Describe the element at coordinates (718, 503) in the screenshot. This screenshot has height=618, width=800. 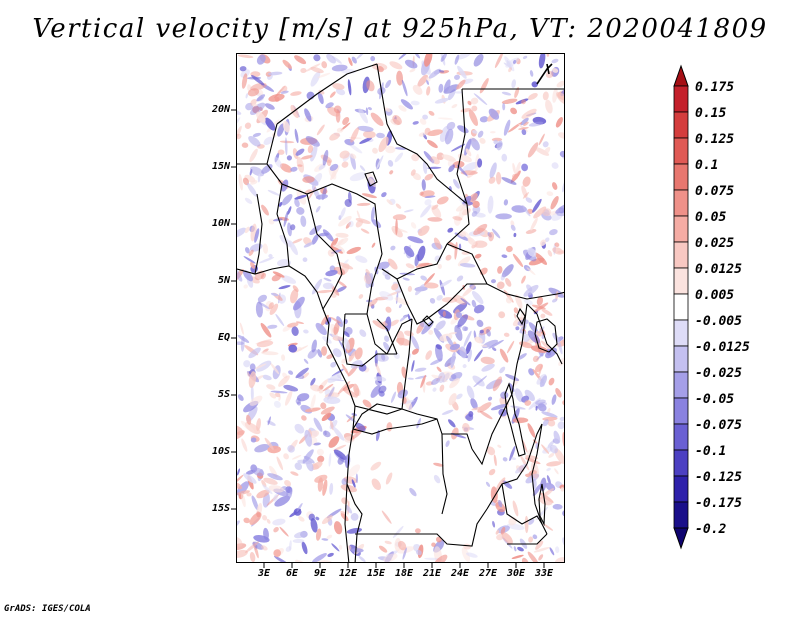
I see `colorbar-label: -0.175` at that location.